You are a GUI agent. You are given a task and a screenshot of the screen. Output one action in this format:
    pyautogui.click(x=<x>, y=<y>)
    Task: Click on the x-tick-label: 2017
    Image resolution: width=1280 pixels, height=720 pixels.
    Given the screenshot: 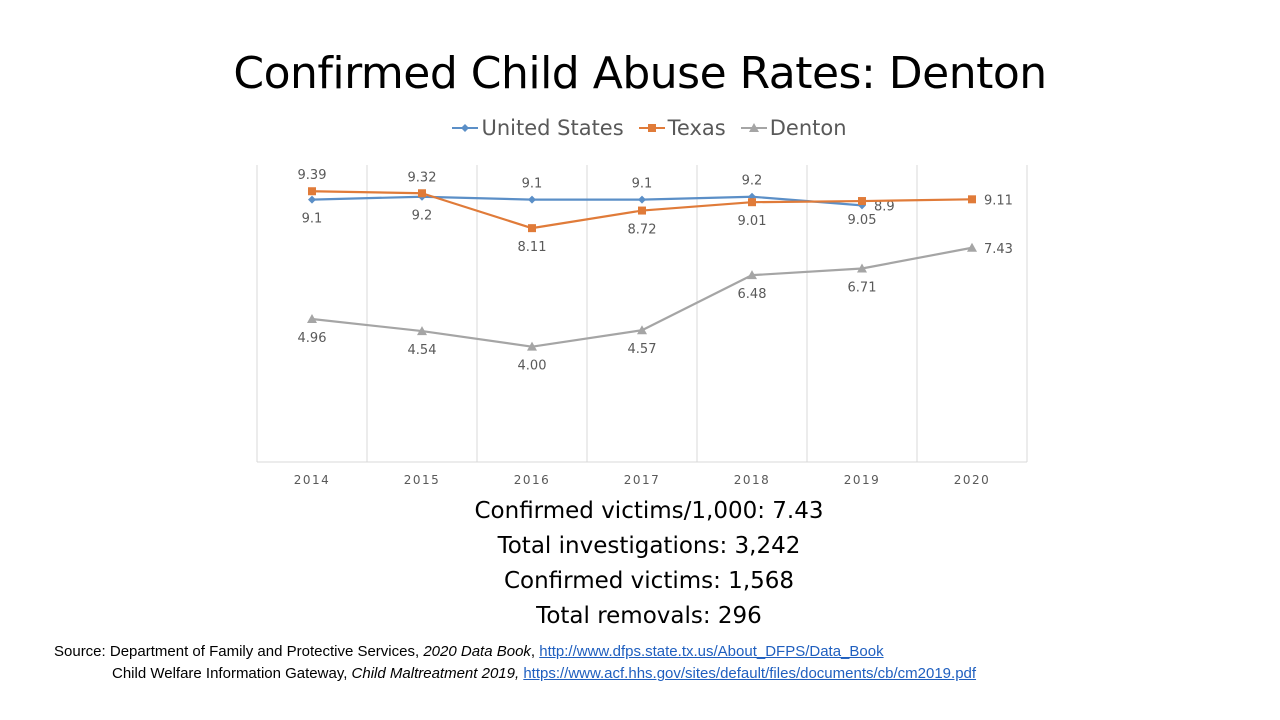 What is the action you would take?
    pyautogui.click(x=642, y=480)
    